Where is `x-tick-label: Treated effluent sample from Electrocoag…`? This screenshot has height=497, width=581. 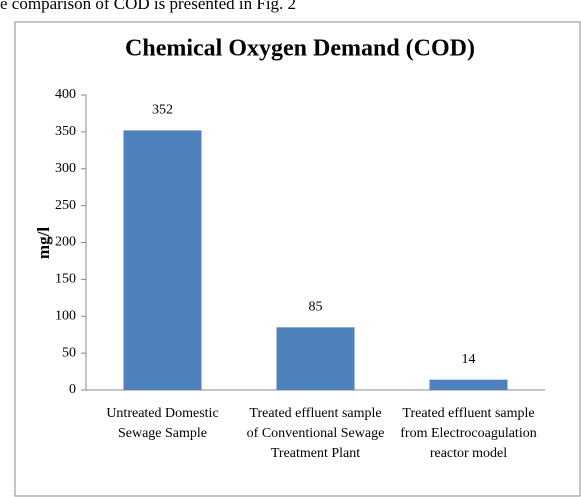 x-tick-label: Treated effluent sample from Electrocoag… is located at coordinates (468, 433).